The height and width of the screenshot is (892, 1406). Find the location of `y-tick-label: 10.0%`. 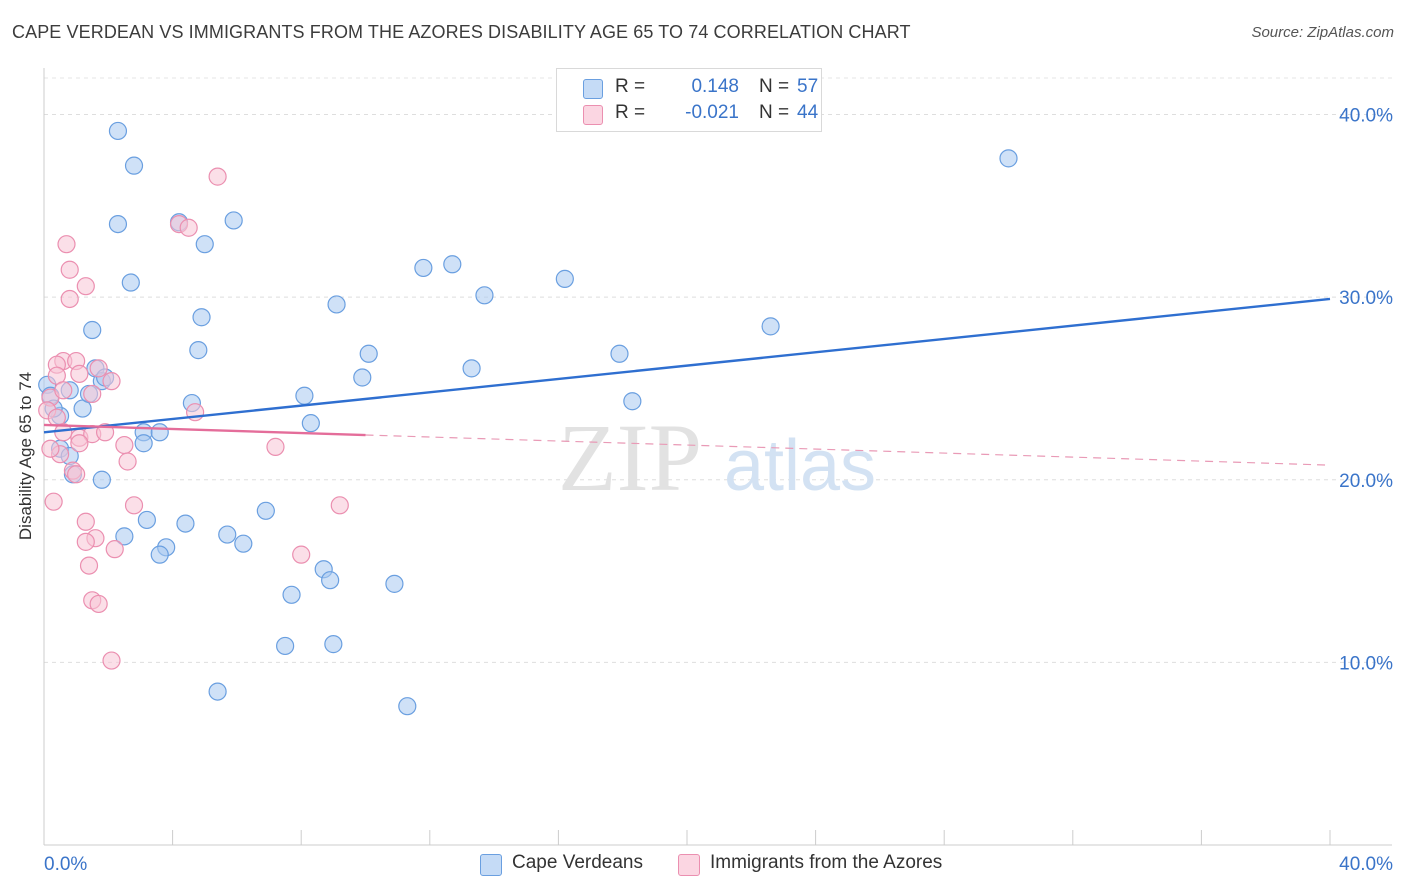

y-tick-label: 10.0% is located at coordinates (1366, 663).